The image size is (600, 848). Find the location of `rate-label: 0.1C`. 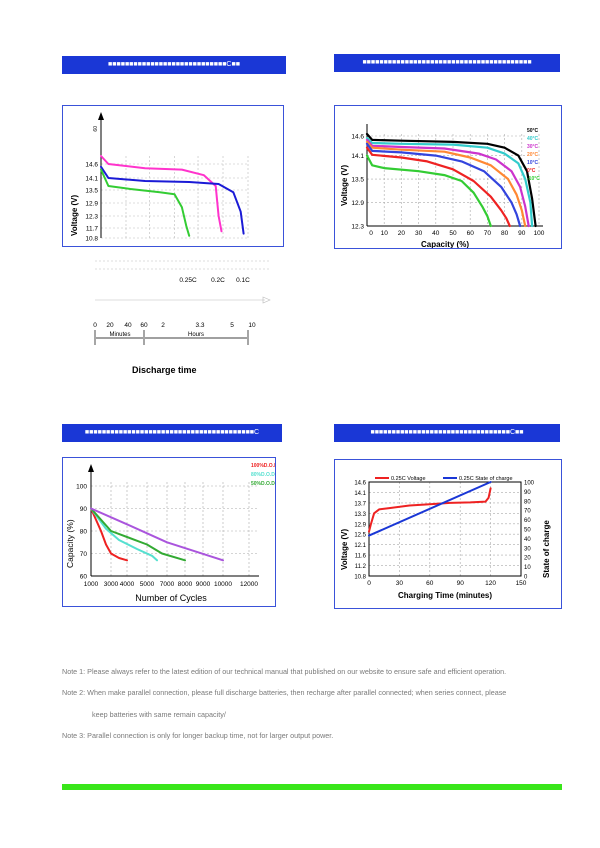

rate-label: 0.1C is located at coordinates (243, 280).